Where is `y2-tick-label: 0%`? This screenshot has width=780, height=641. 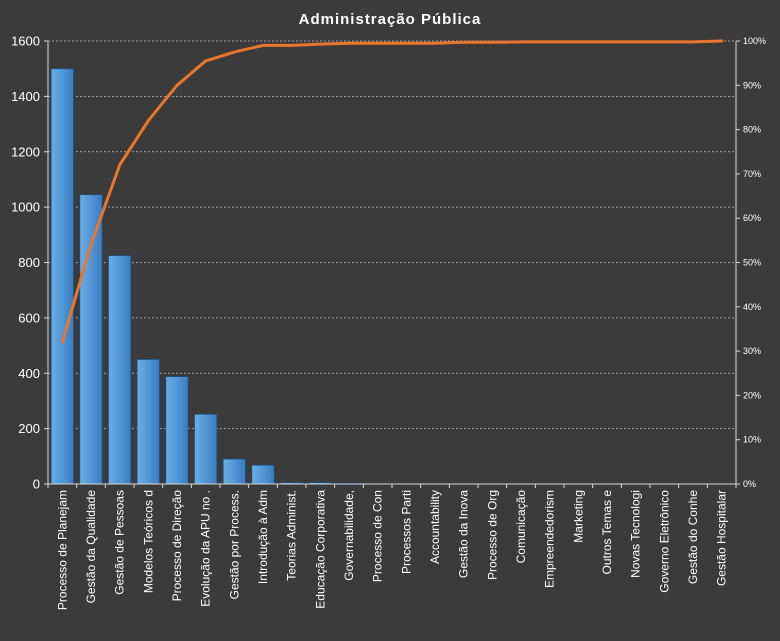 y2-tick-label: 0% is located at coordinates (749, 484).